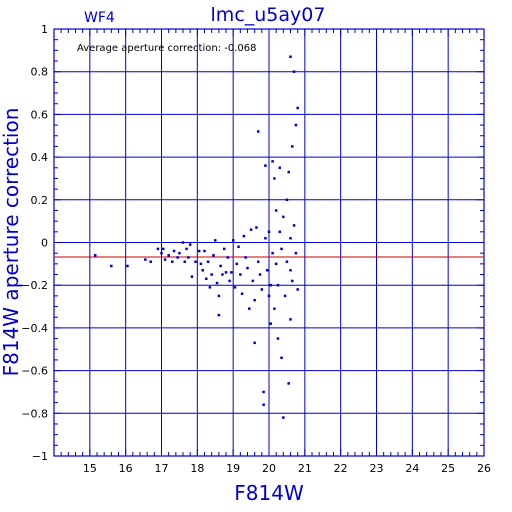 Image resolution: width=512 pixels, height=512 pixels. I want to click on y-tick-label: 0.6, so click(40, 114).